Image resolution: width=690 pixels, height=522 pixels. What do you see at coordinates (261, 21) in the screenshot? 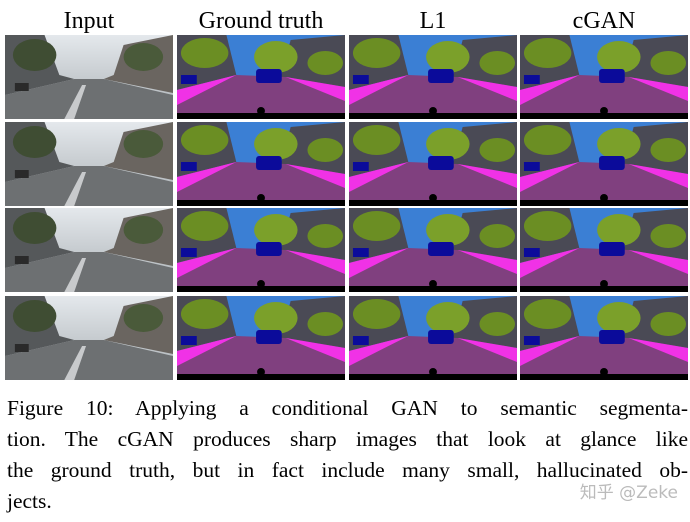
I see `column-header: Ground truth` at bounding box center [261, 21].